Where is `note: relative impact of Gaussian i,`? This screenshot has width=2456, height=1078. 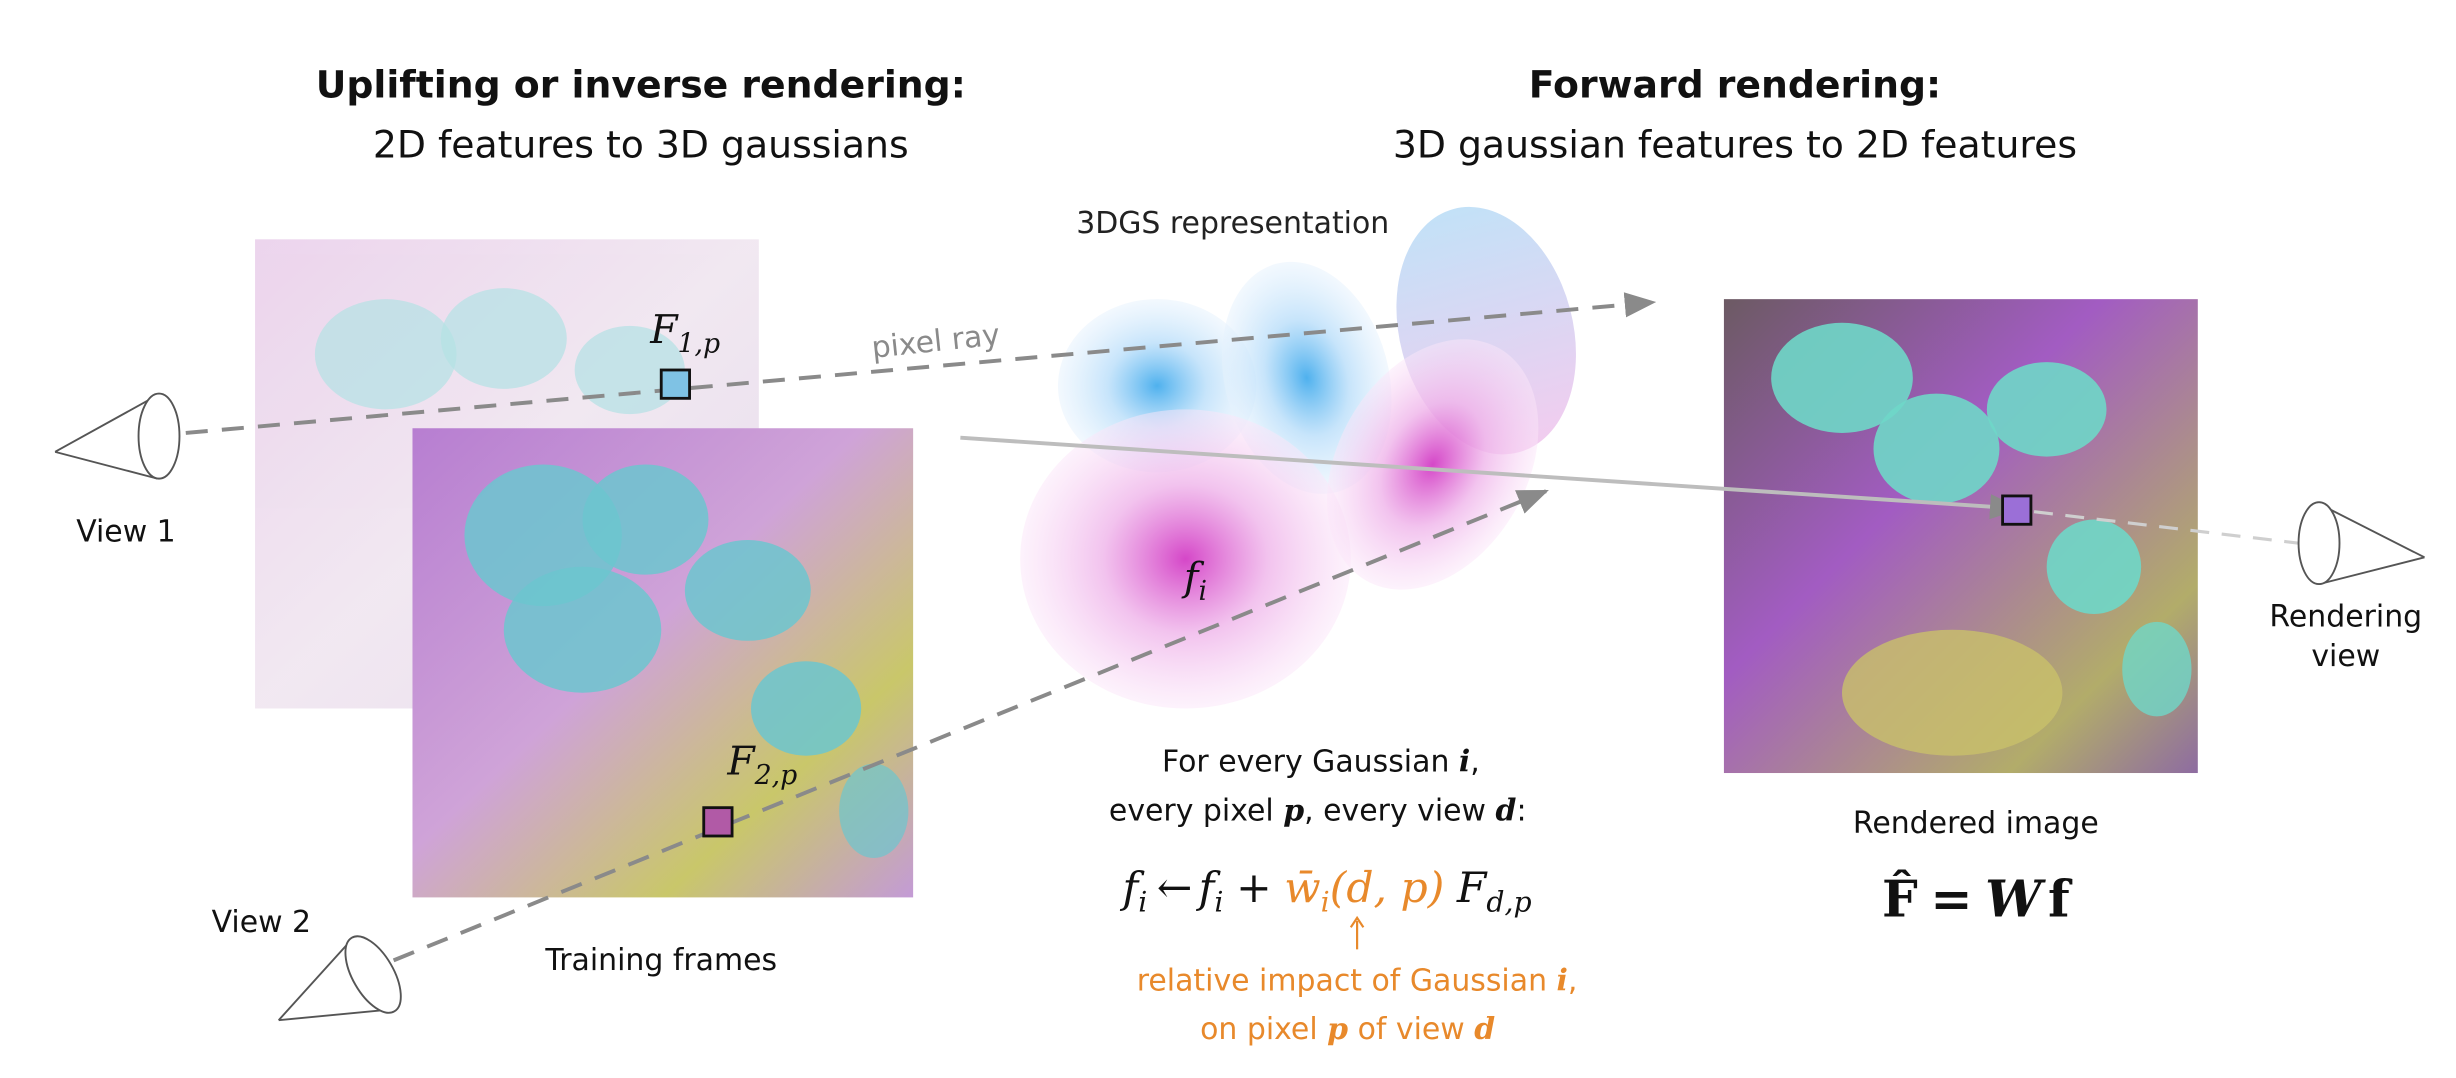
note: relative impact of Gaussian i, is located at coordinates (1357, 980).